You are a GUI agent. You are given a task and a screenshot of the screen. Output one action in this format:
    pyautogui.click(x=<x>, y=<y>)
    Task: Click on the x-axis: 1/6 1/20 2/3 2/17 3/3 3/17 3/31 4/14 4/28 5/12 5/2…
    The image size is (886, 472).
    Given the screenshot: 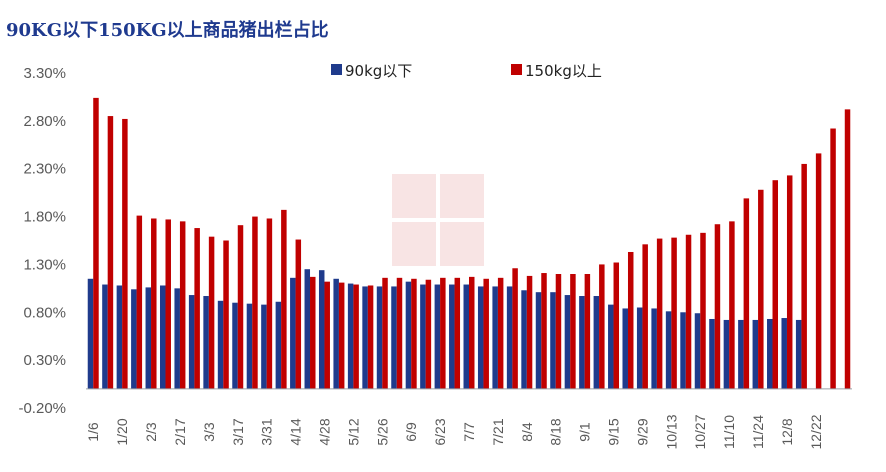 What is the action you would take?
    pyautogui.click(x=454, y=431)
    